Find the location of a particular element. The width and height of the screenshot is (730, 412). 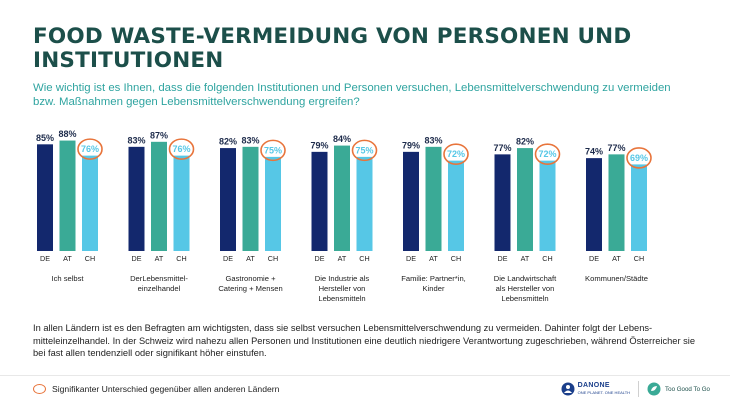

data-label: 76% is located at coordinates (90, 149).